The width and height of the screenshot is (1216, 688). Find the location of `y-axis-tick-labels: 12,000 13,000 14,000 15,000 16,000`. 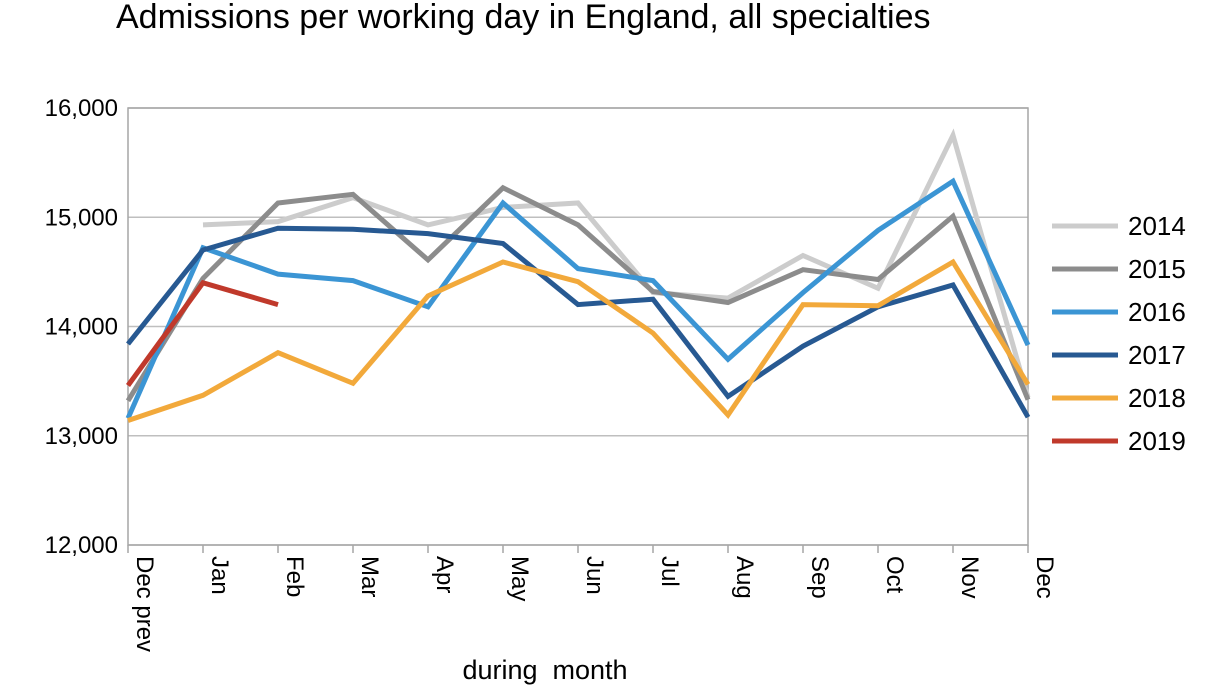

y-axis-tick-labels: 12,000 13,000 14,000 15,000 16,000 is located at coordinates (81, 327).